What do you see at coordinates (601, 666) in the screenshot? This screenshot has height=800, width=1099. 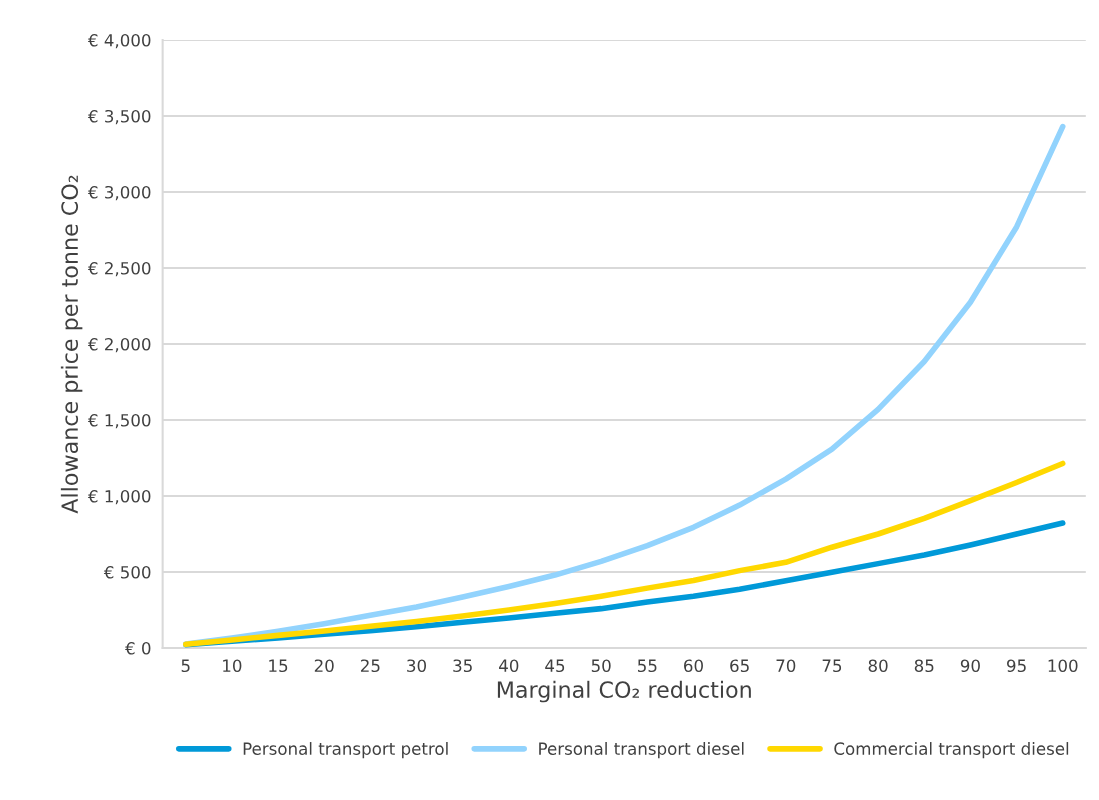 I see `x-tick-label: 50` at bounding box center [601, 666].